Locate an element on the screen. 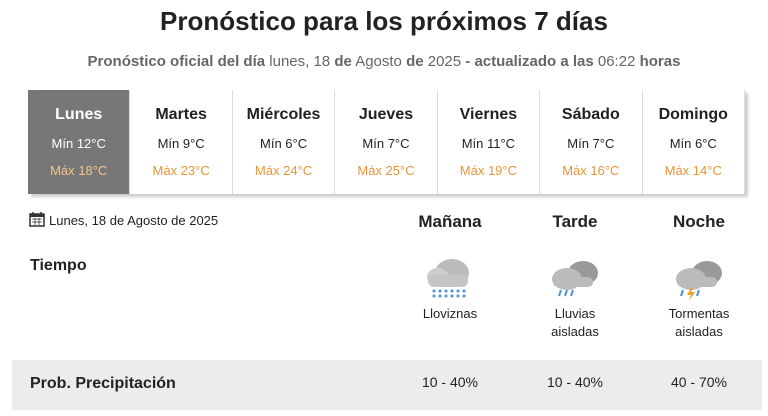 The image size is (768, 416). subtitle-part: - actualizado a las is located at coordinates (529, 61).